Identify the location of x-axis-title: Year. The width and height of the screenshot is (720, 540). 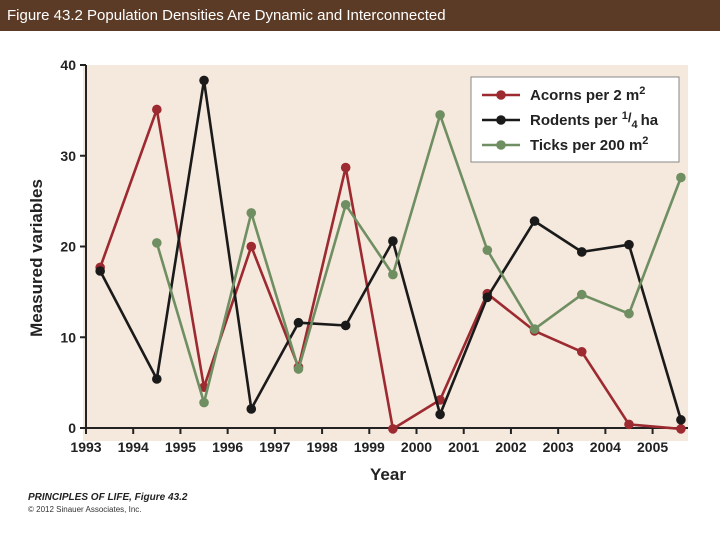
(388, 474).